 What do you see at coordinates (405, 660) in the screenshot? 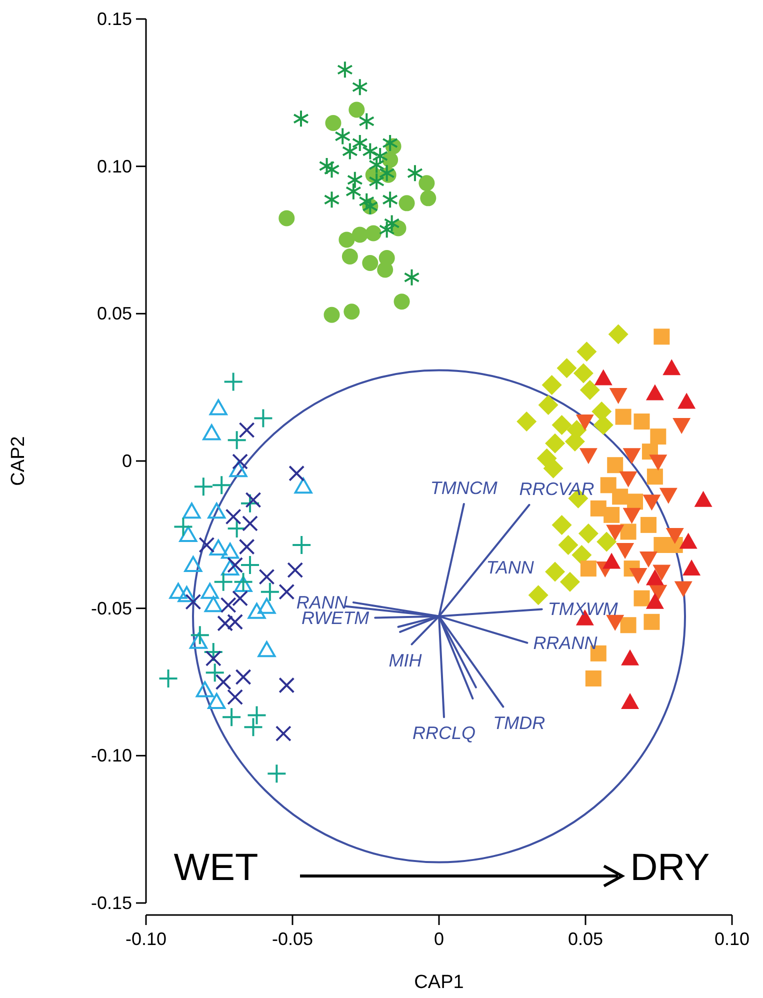
I see `annotation: MIH` at bounding box center [405, 660].